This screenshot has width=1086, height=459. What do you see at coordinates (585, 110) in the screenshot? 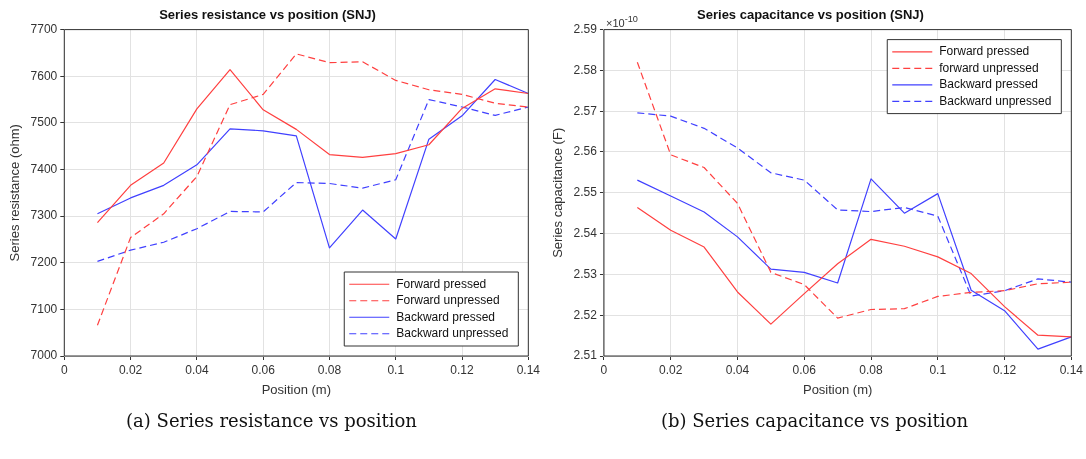
I see `y-tick-label: 2.57` at bounding box center [585, 110].